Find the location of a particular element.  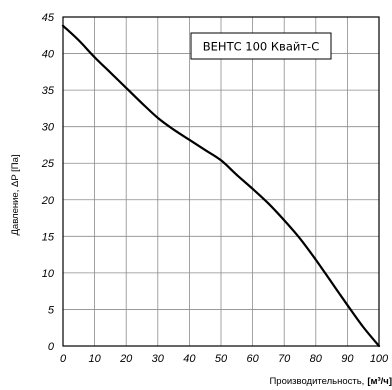

x-tick-label: 70 is located at coordinates (284, 359).